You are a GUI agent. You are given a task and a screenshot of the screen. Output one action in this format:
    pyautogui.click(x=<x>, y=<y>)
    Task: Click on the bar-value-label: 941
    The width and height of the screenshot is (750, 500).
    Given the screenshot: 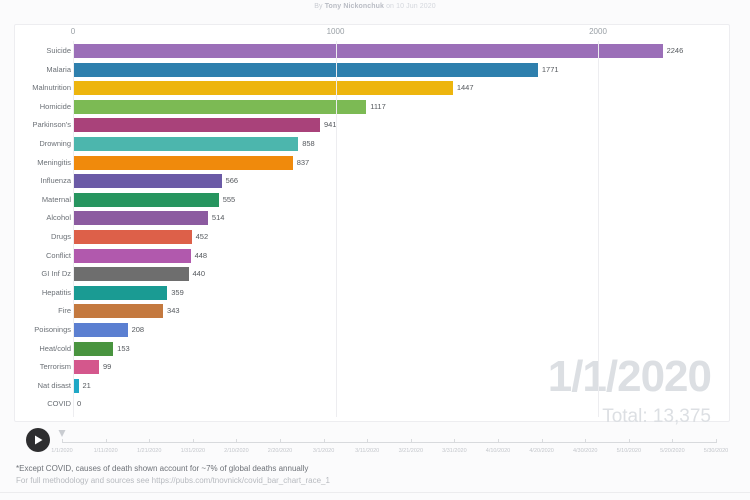 What is the action you would take?
    pyautogui.click(x=330, y=125)
    